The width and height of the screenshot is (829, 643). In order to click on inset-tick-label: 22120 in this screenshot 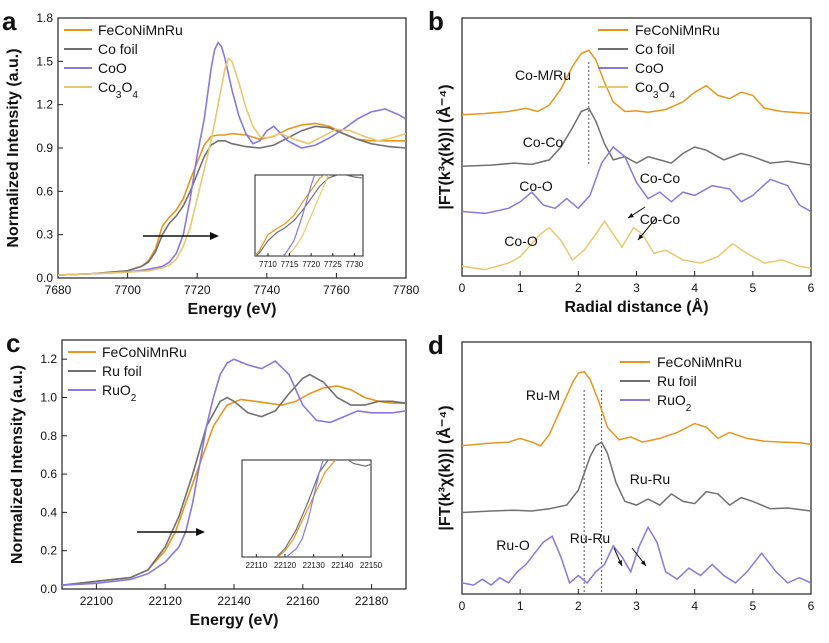, I will do `click(285, 565)`.